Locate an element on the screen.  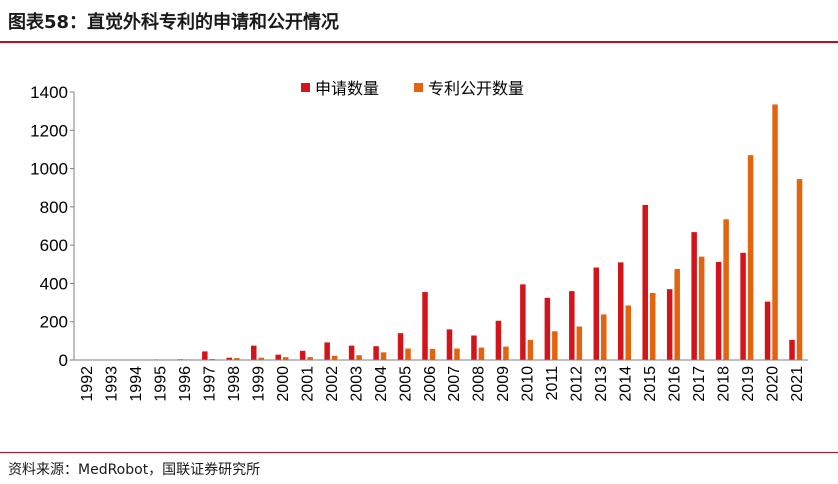
x-tick-label: 2021 is located at coordinates (797, 384).